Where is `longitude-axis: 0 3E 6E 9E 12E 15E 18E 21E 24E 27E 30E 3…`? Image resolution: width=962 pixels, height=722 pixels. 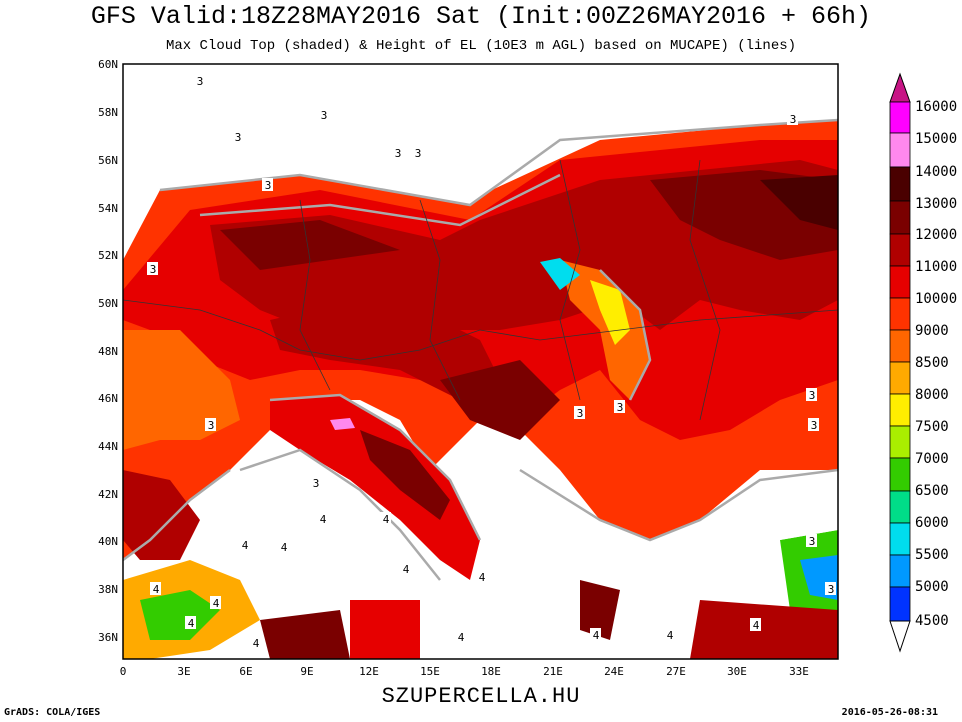 longitude-axis: 0 3E 6E 9E 12E 15E 18E 21E 24E 27E 30E 3… is located at coordinates (464, 671).